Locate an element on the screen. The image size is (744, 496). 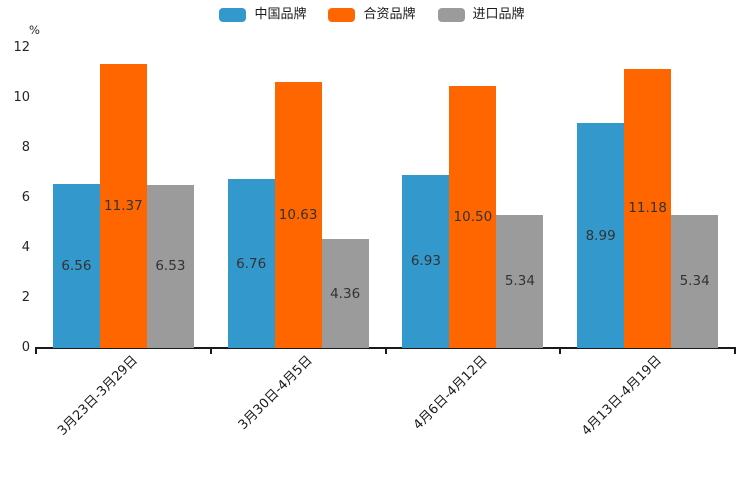
y-axis-tick-label: 10 is located at coordinates (21, 97).